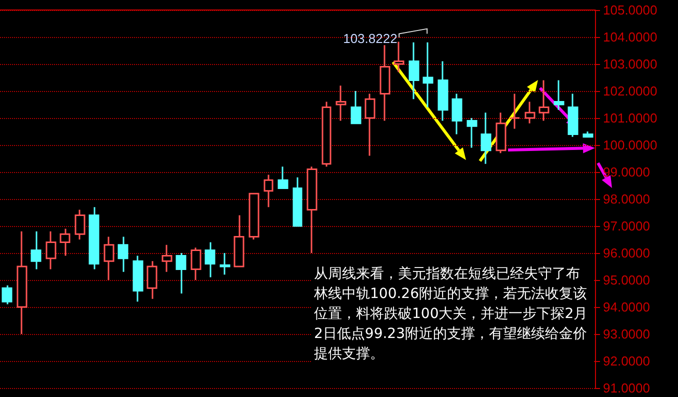 The width and height of the screenshot is (678, 397). I want to click on y-tick-label: 92.0000, so click(626, 361).